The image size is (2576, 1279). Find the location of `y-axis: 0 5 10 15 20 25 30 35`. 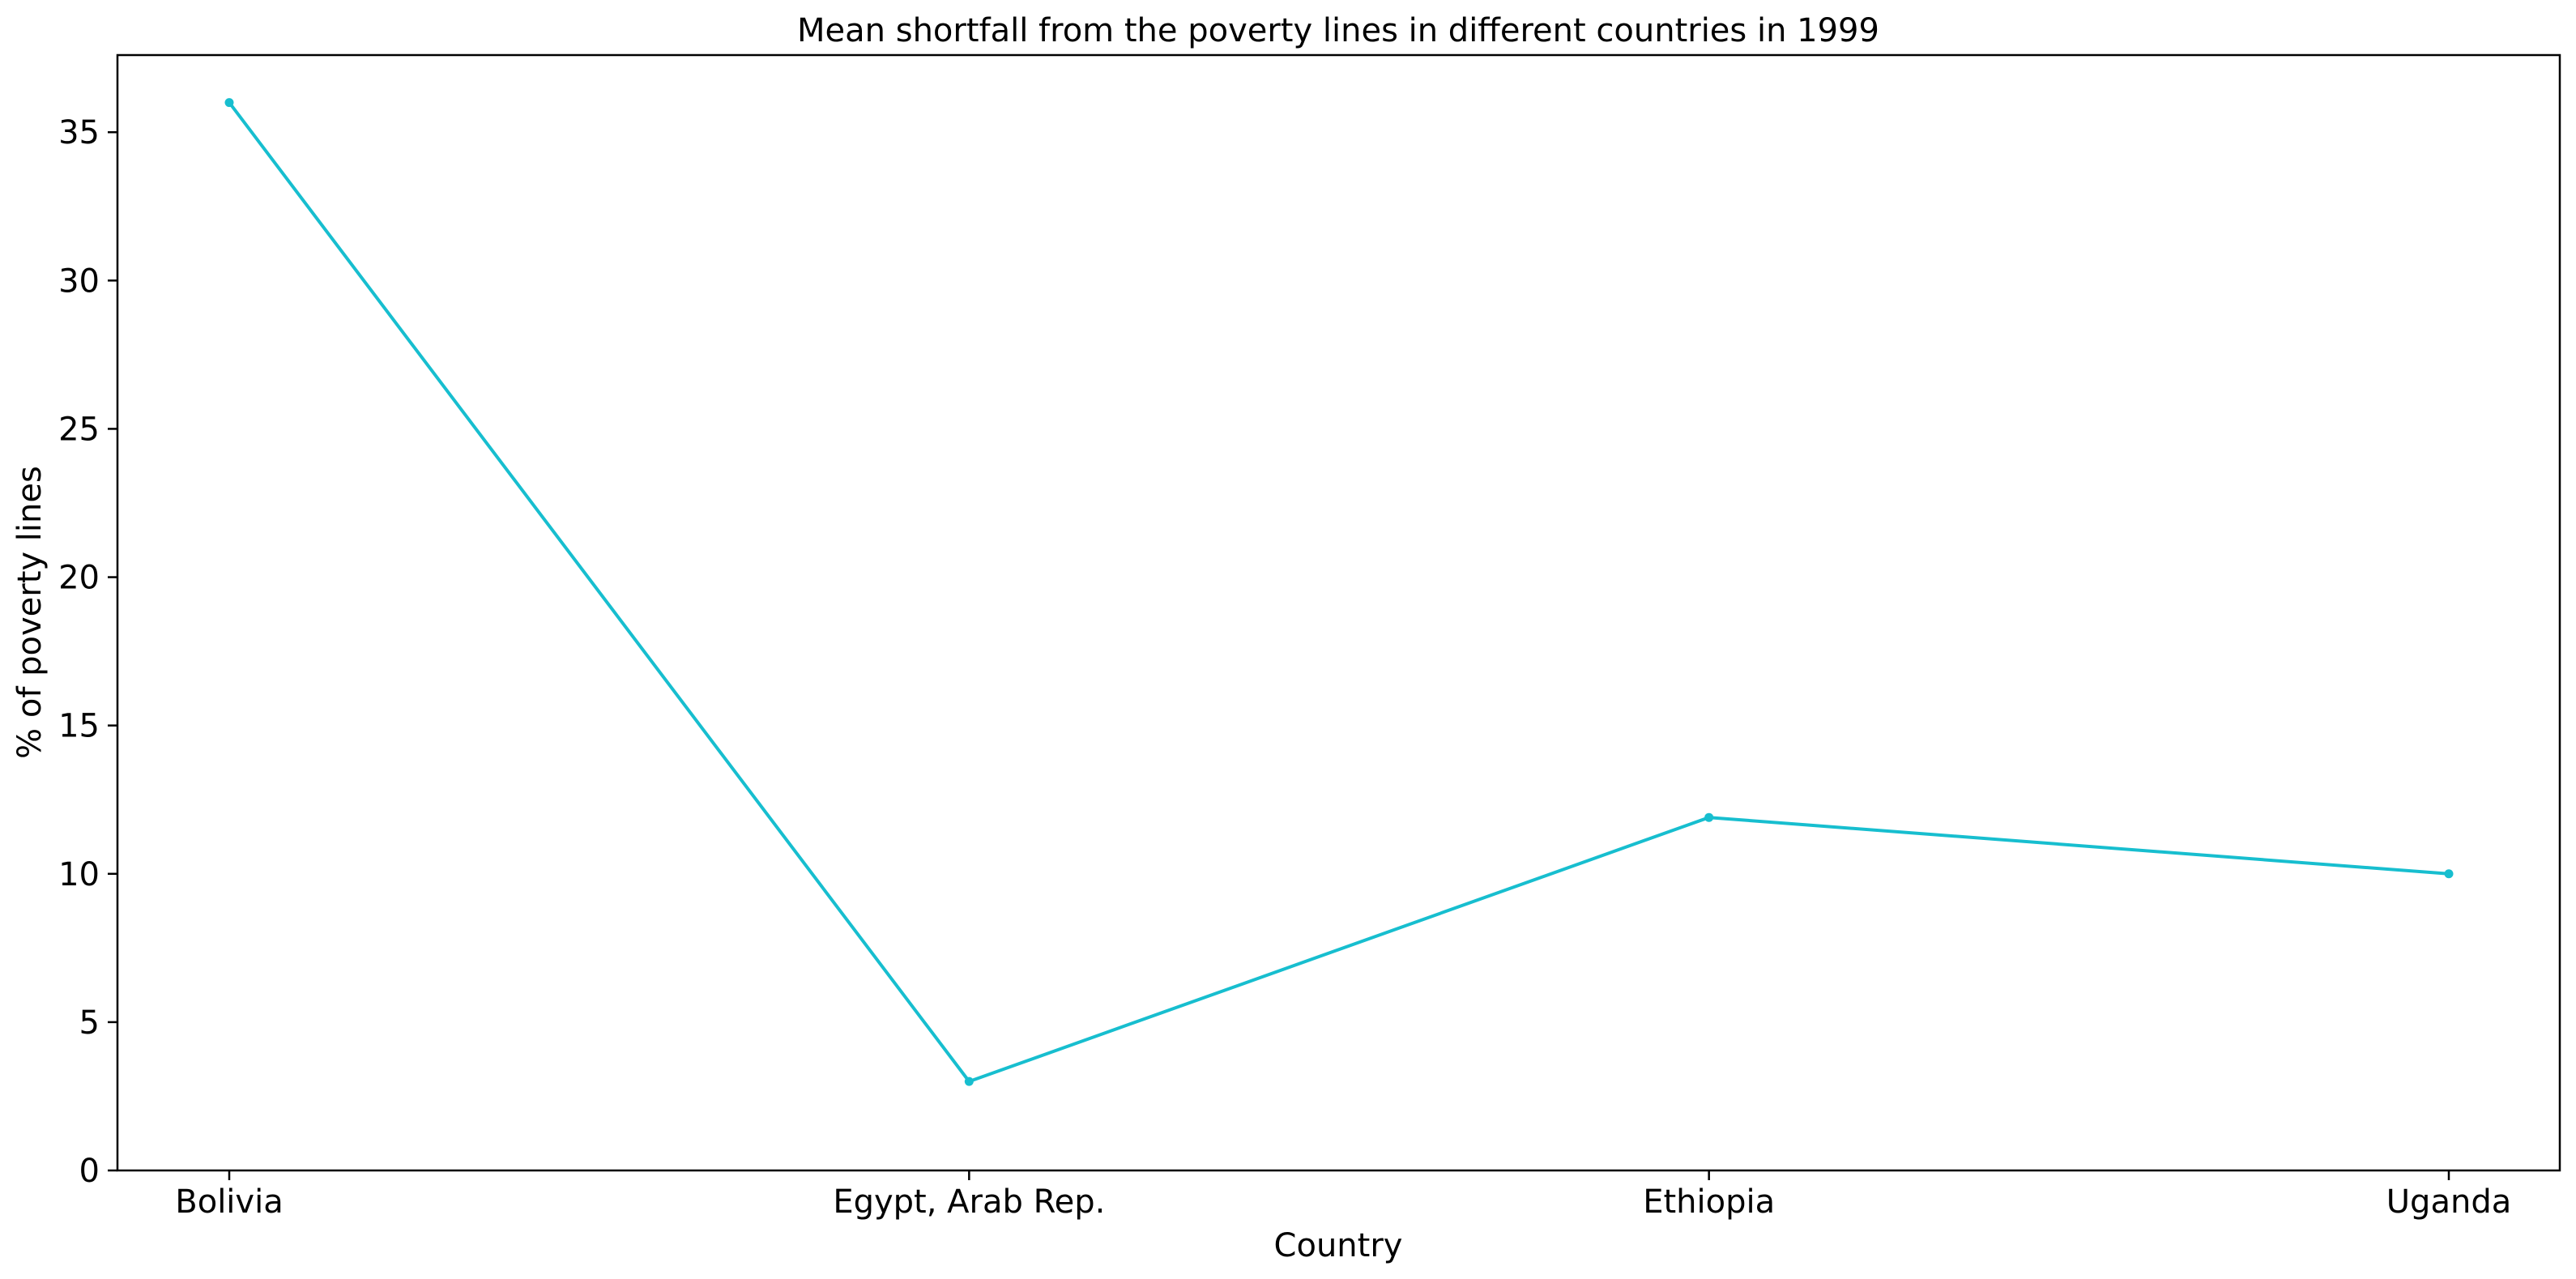

y-axis: 0 5 10 15 20 25 30 35 is located at coordinates (88, 652).